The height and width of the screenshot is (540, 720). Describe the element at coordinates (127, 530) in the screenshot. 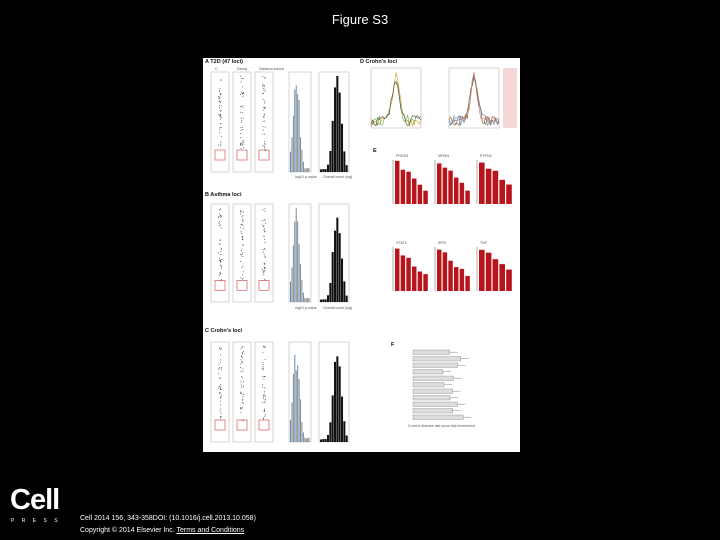

I see `copyright-text: Copyright © 2014 Elsevier Inc.` at that location.